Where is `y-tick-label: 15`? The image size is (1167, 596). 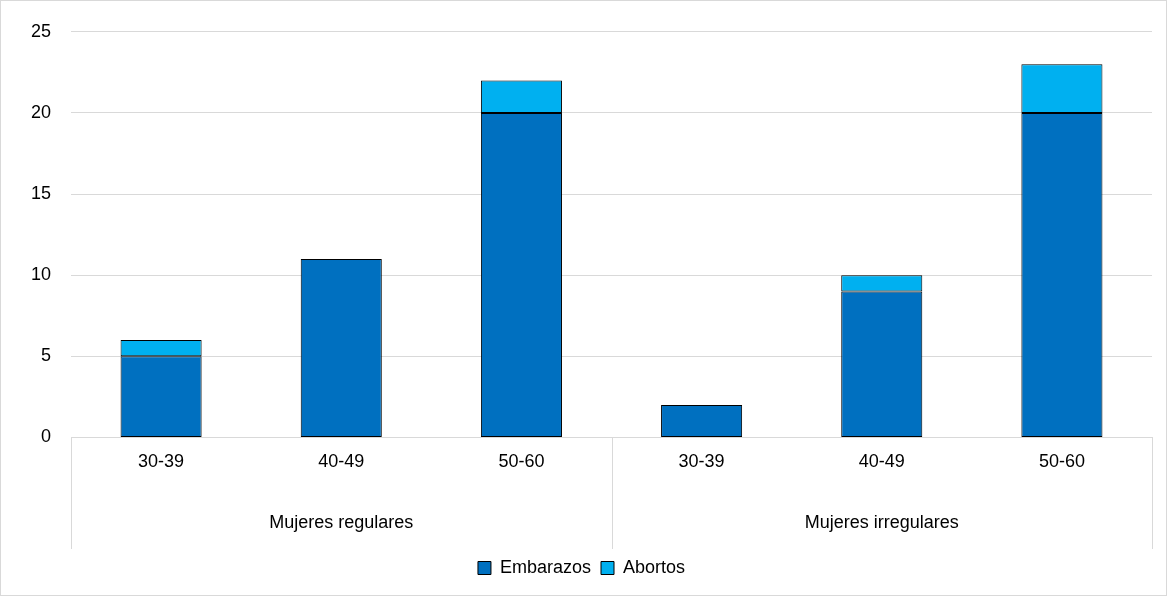
y-tick-label: 15 is located at coordinates (41, 193).